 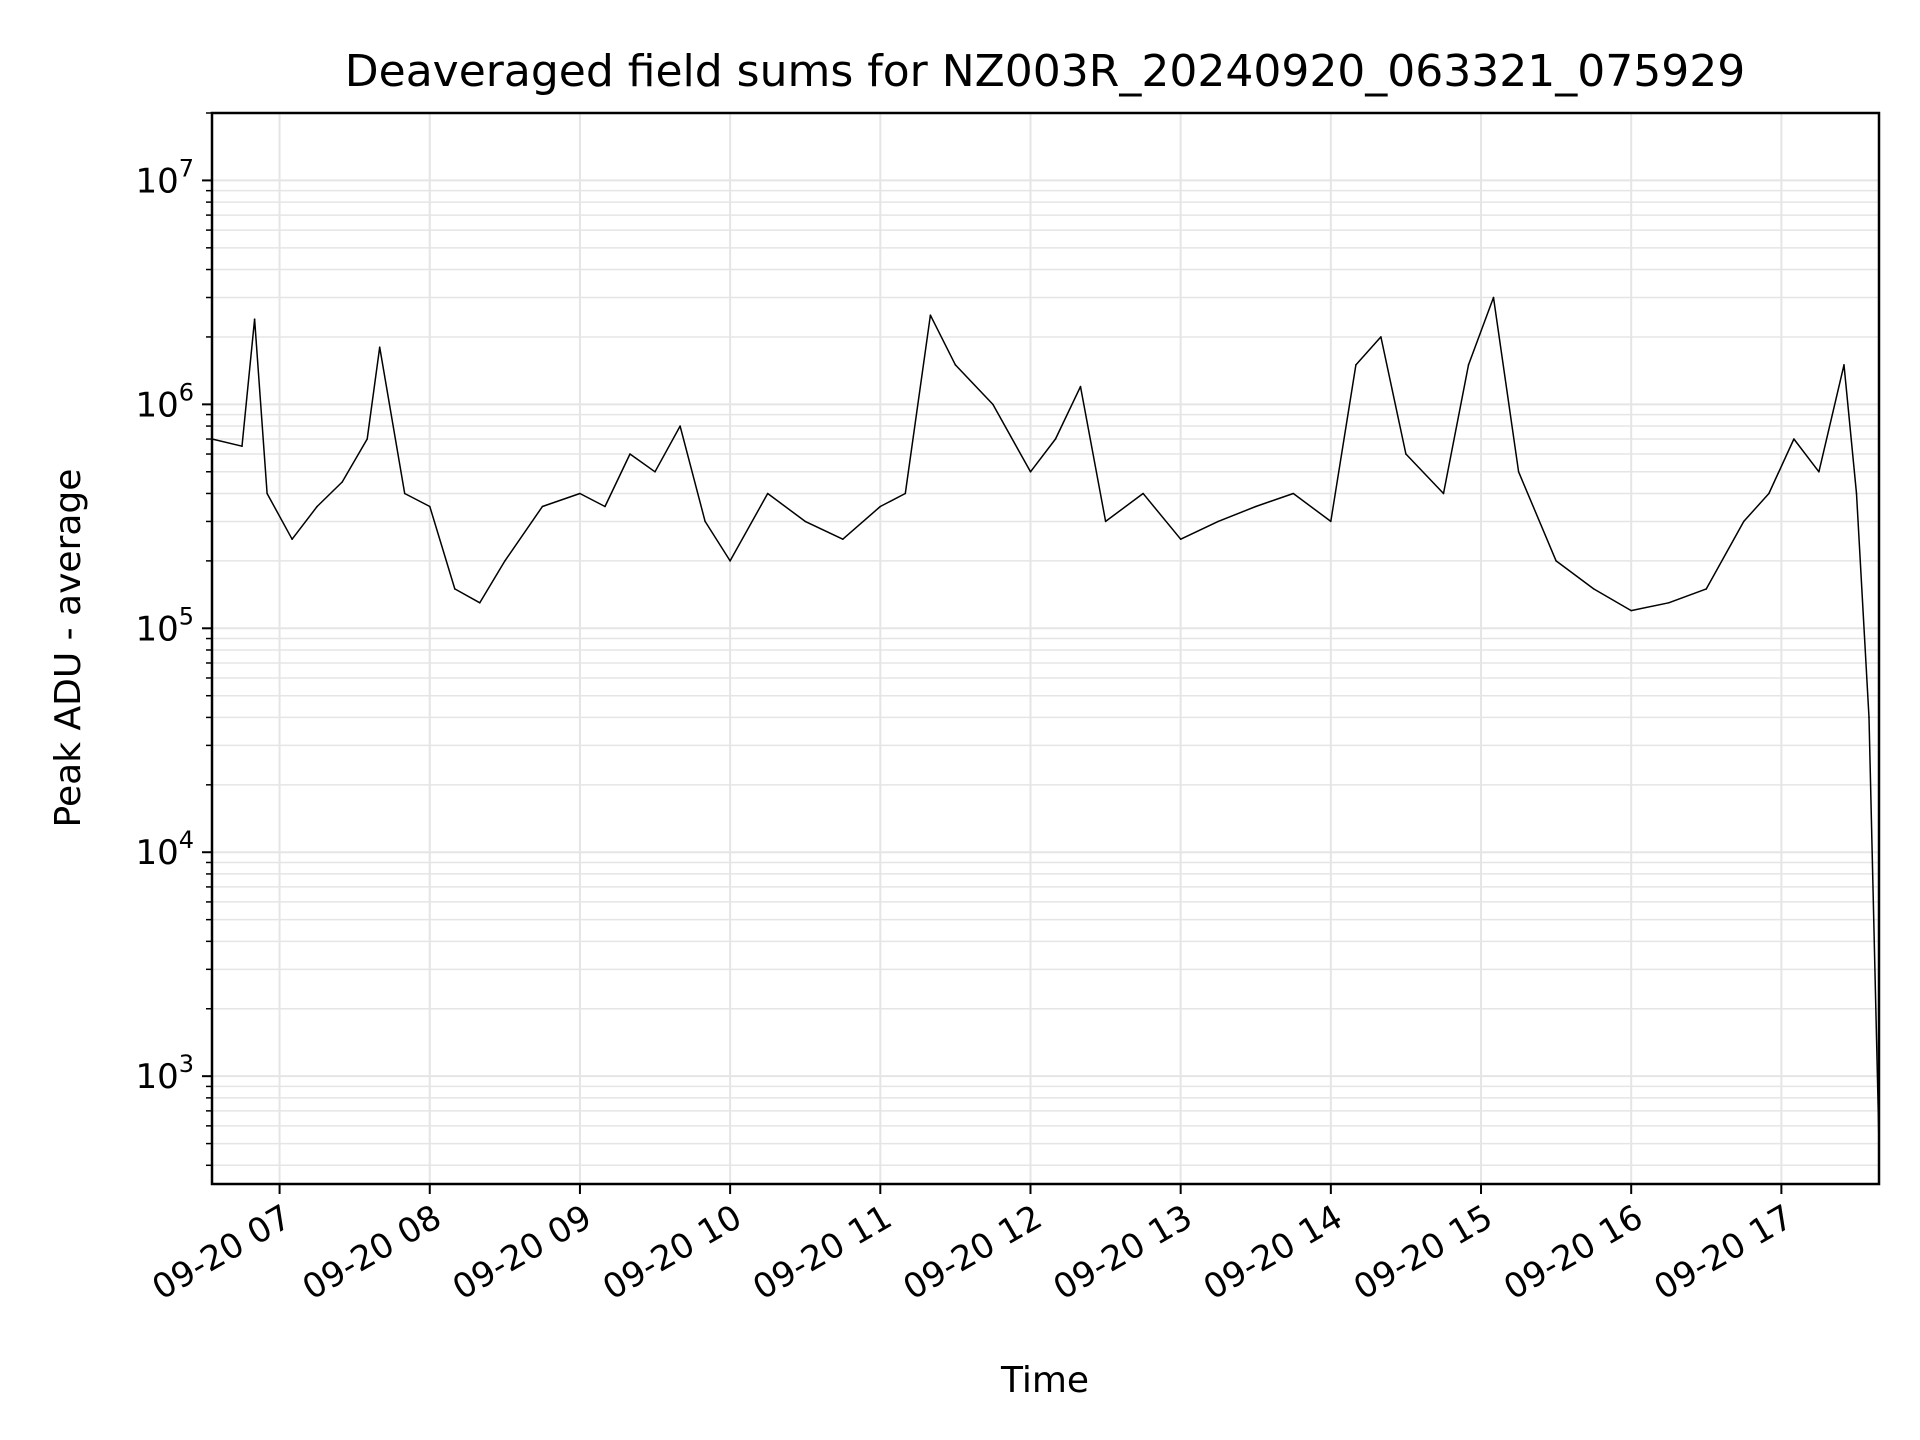 What do you see at coordinates (164, 1073) in the screenshot?
I see `y-tick-label: 10³` at bounding box center [164, 1073].